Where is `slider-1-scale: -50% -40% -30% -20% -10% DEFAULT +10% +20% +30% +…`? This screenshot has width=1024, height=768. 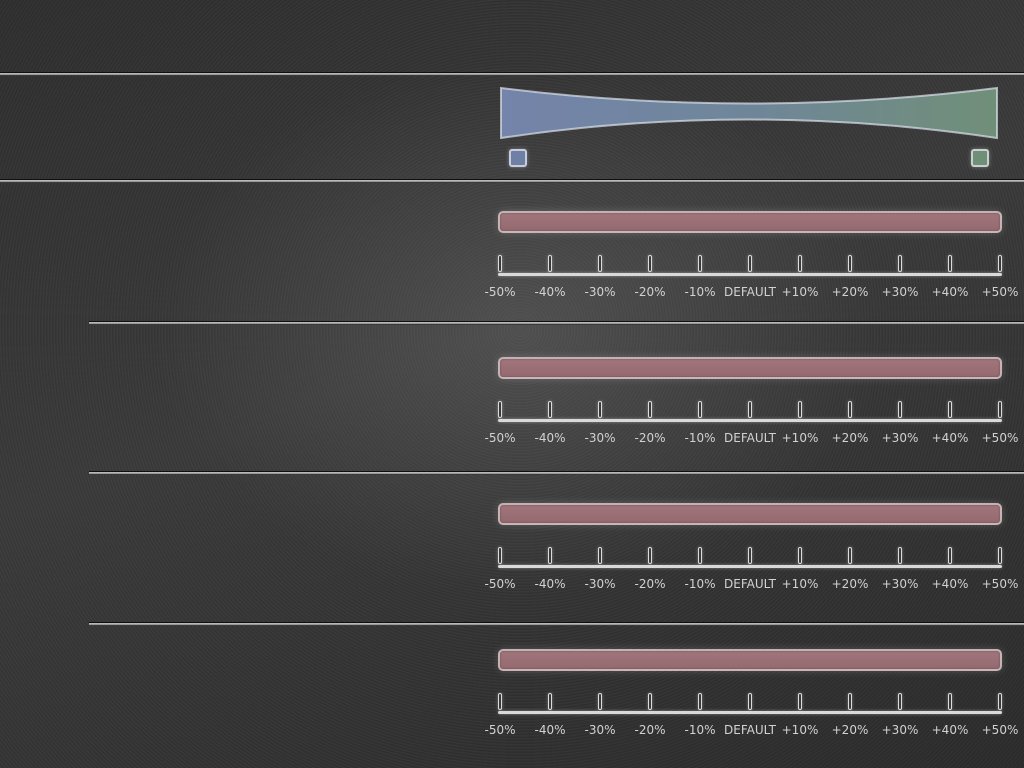 slider-1-scale: -50% -40% -30% -20% -10% DEFAULT +10% +20% +30% +… is located at coordinates (751, 277).